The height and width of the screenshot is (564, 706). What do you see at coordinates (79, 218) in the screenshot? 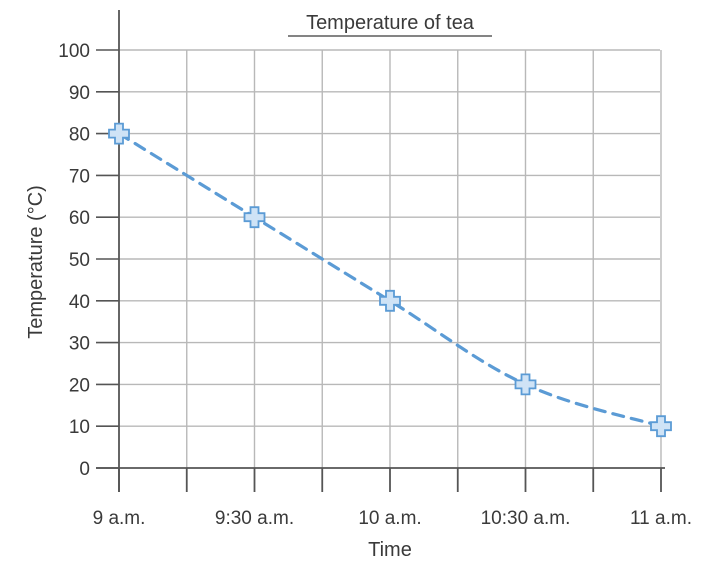
I see `y-tick-label: 60` at bounding box center [79, 218].